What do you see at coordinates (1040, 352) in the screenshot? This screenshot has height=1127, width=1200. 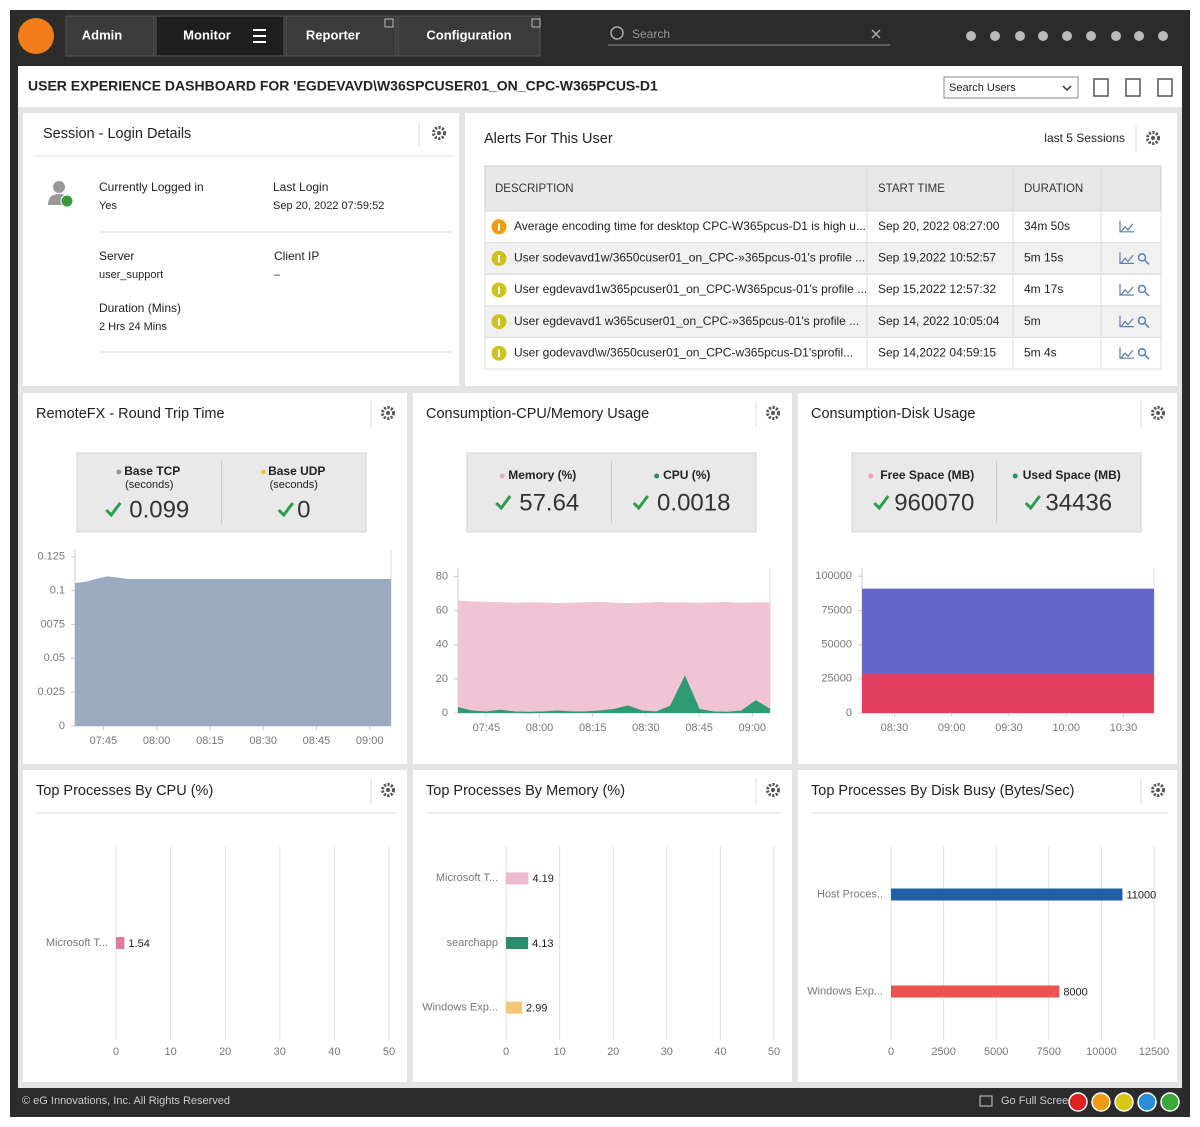 I see `table-cell: 5m 4s` at bounding box center [1040, 352].